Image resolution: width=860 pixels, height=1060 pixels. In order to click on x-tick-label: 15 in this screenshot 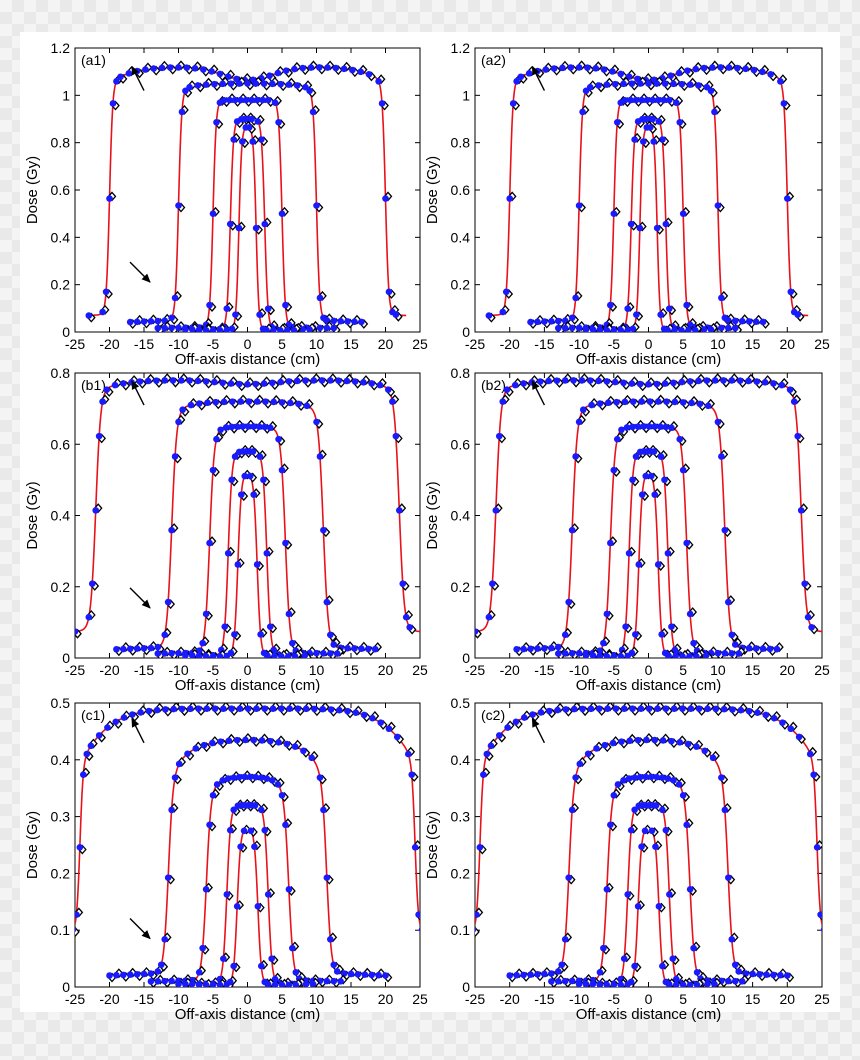, I will do `click(753, 670)`.